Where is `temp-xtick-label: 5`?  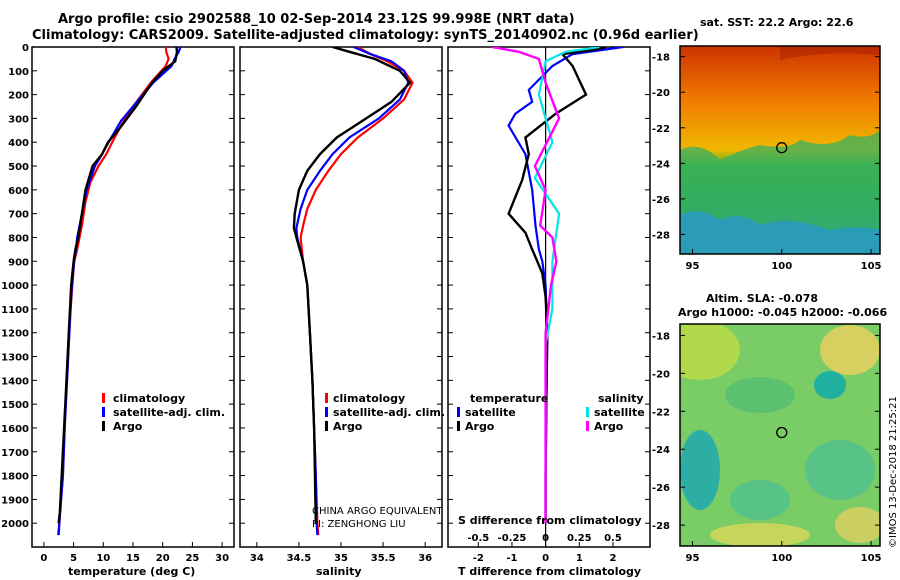 temp-xtick-label: 5 is located at coordinates (73, 558).